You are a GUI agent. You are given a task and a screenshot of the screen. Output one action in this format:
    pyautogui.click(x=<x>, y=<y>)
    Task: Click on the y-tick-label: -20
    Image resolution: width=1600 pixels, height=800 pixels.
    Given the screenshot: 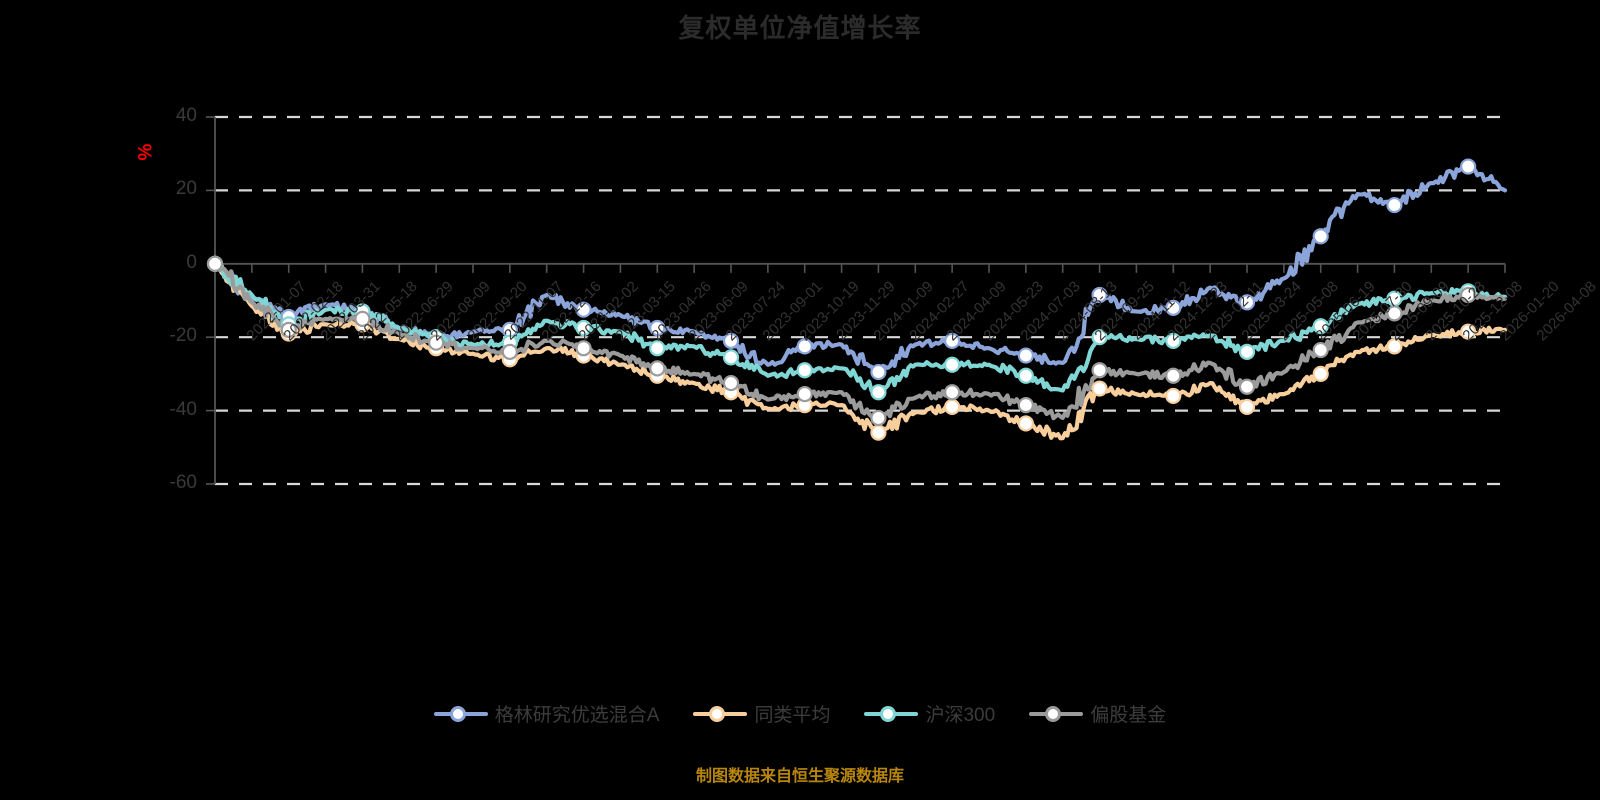 What is the action you would take?
    pyautogui.click(x=183, y=336)
    